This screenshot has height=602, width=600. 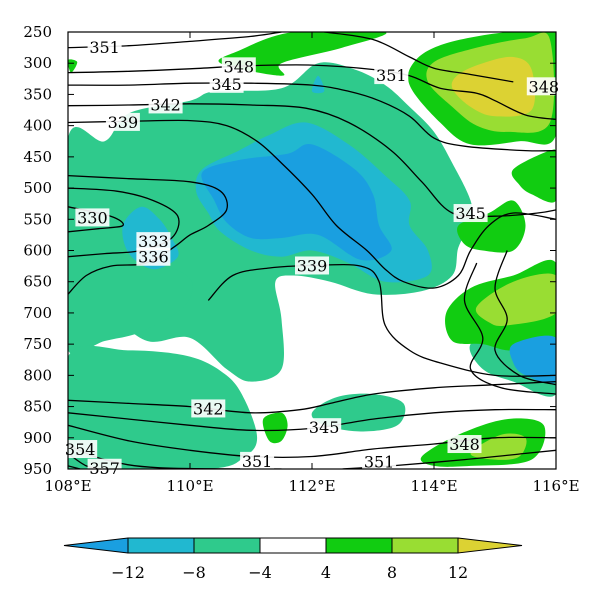 I want to click on contour-label-15: 351, so click(x=257, y=461).